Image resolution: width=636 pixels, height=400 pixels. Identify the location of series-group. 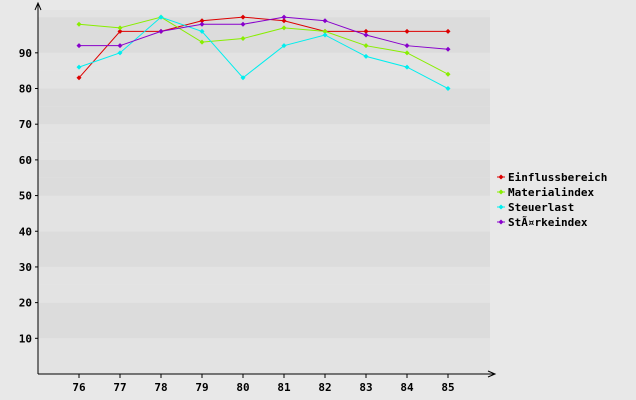
(263, 53).